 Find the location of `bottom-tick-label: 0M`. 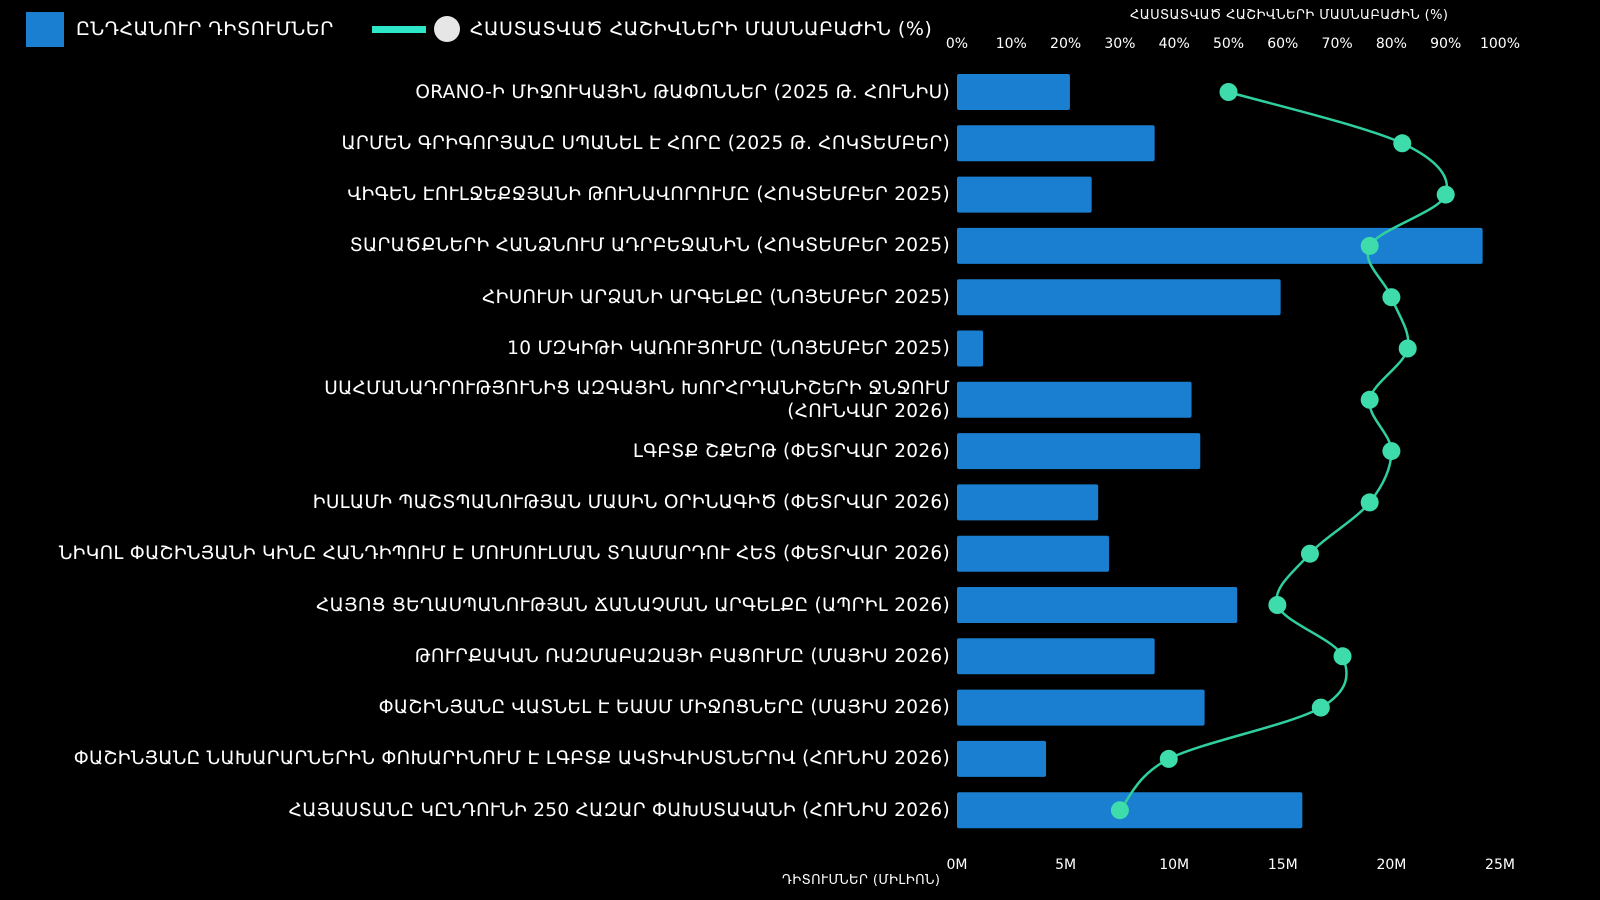

bottom-tick-label: 0M is located at coordinates (957, 865).